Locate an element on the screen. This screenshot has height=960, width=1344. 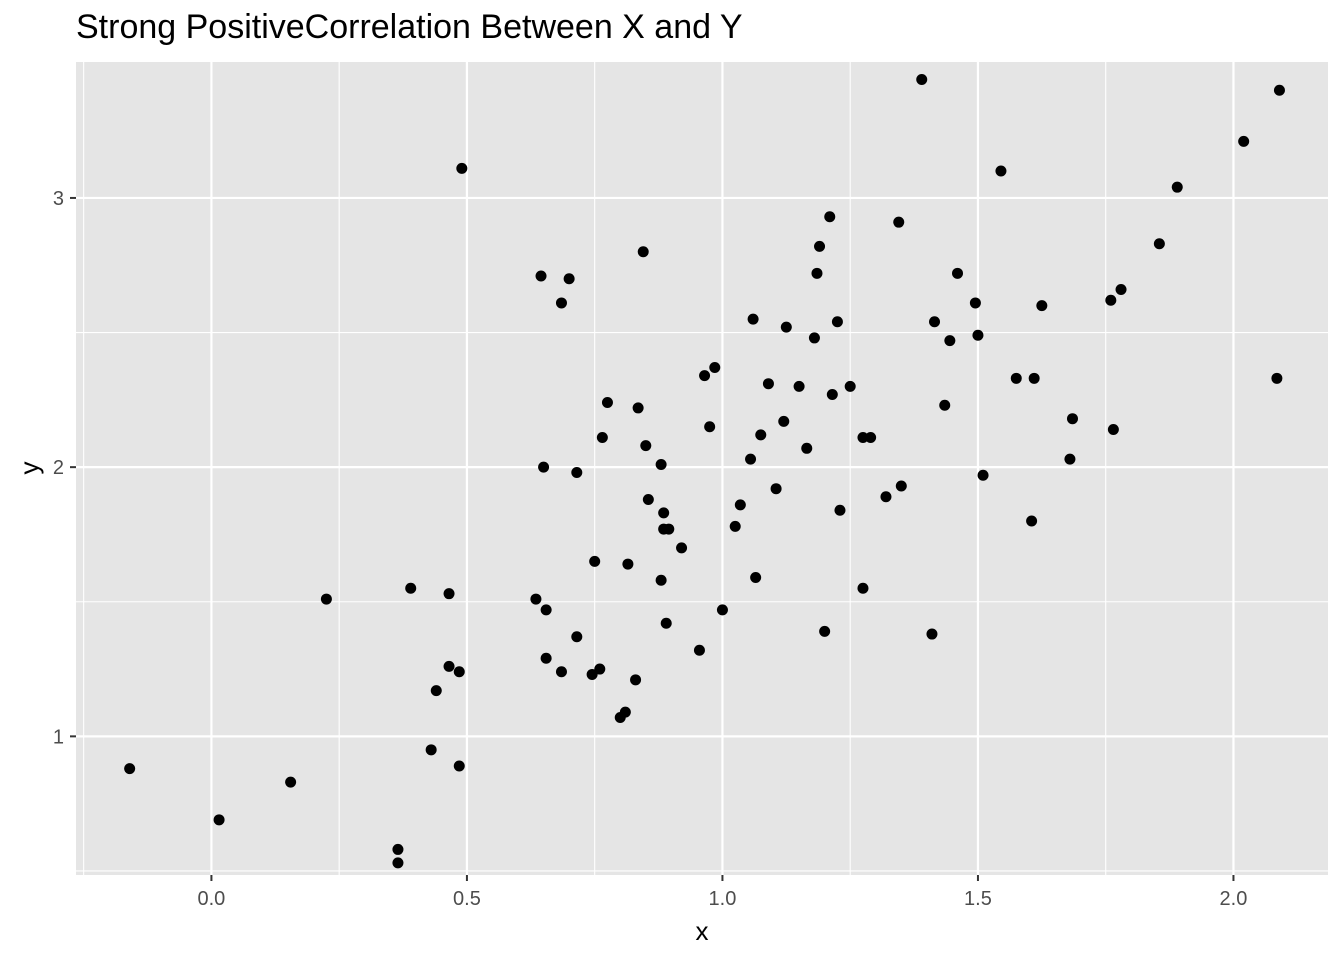
x-tick-label: 1.0 is located at coordinates (723, 899).